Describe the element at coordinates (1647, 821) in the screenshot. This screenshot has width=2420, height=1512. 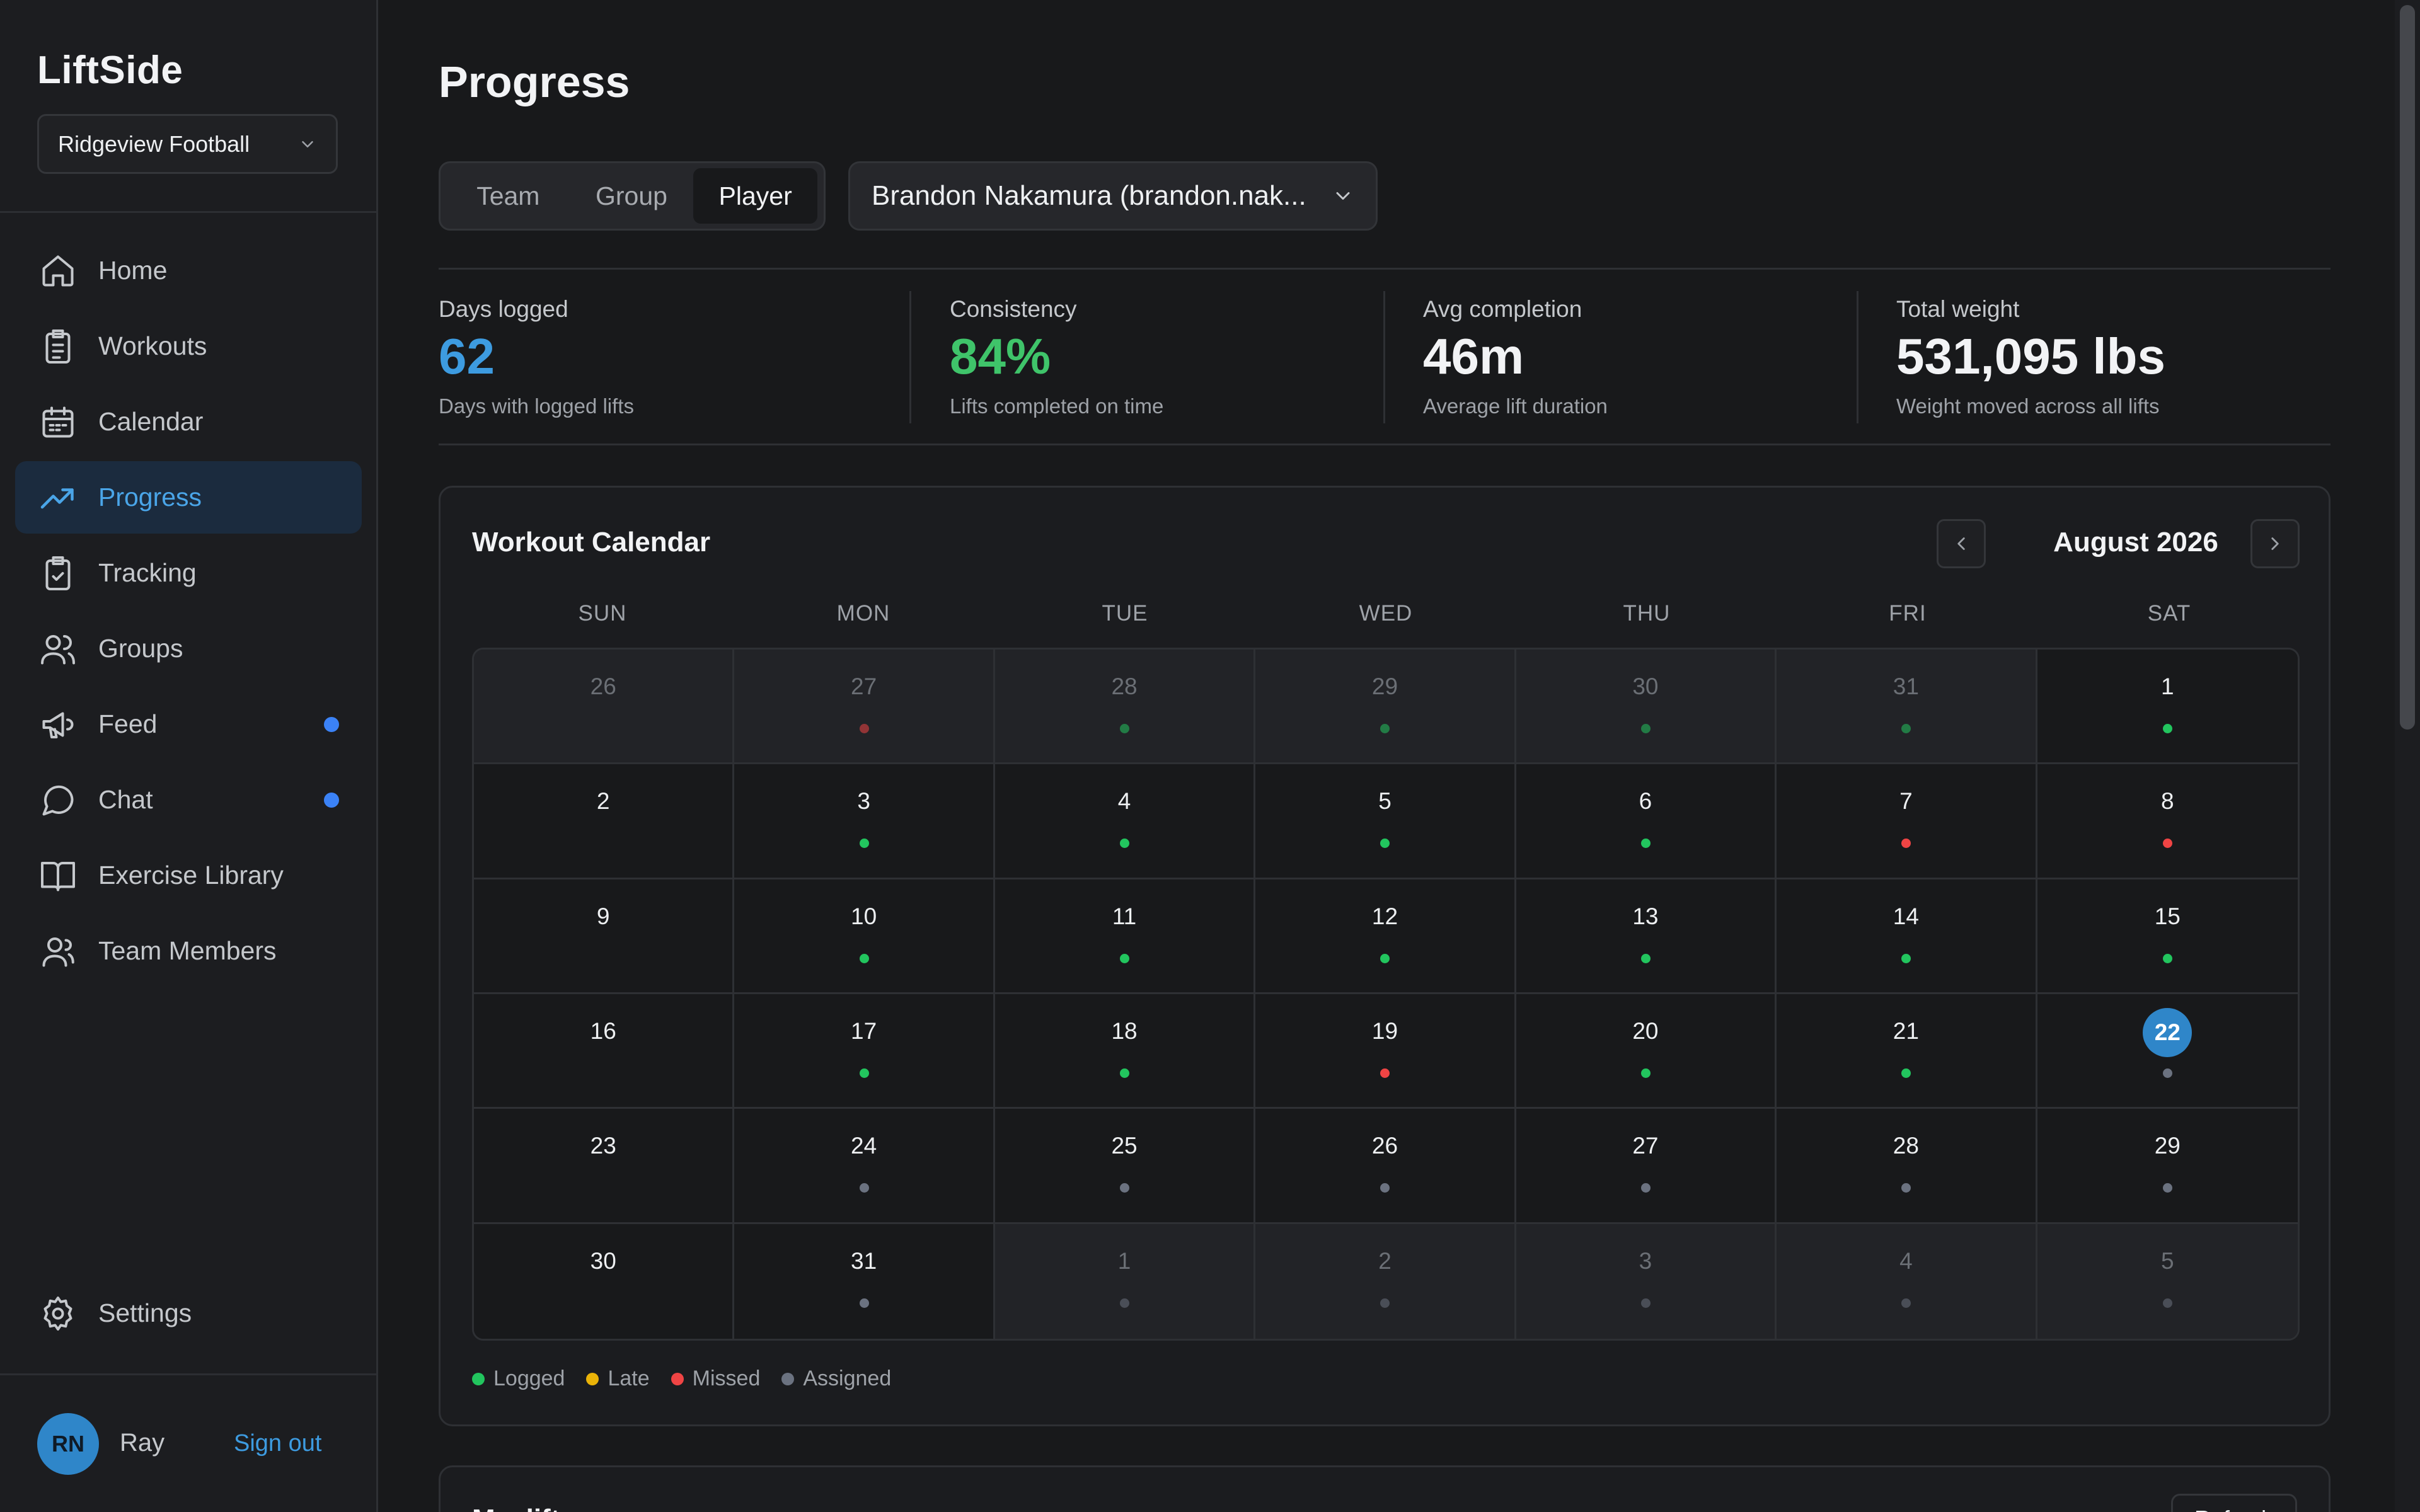
I see `calendar-day: 6` at that location.